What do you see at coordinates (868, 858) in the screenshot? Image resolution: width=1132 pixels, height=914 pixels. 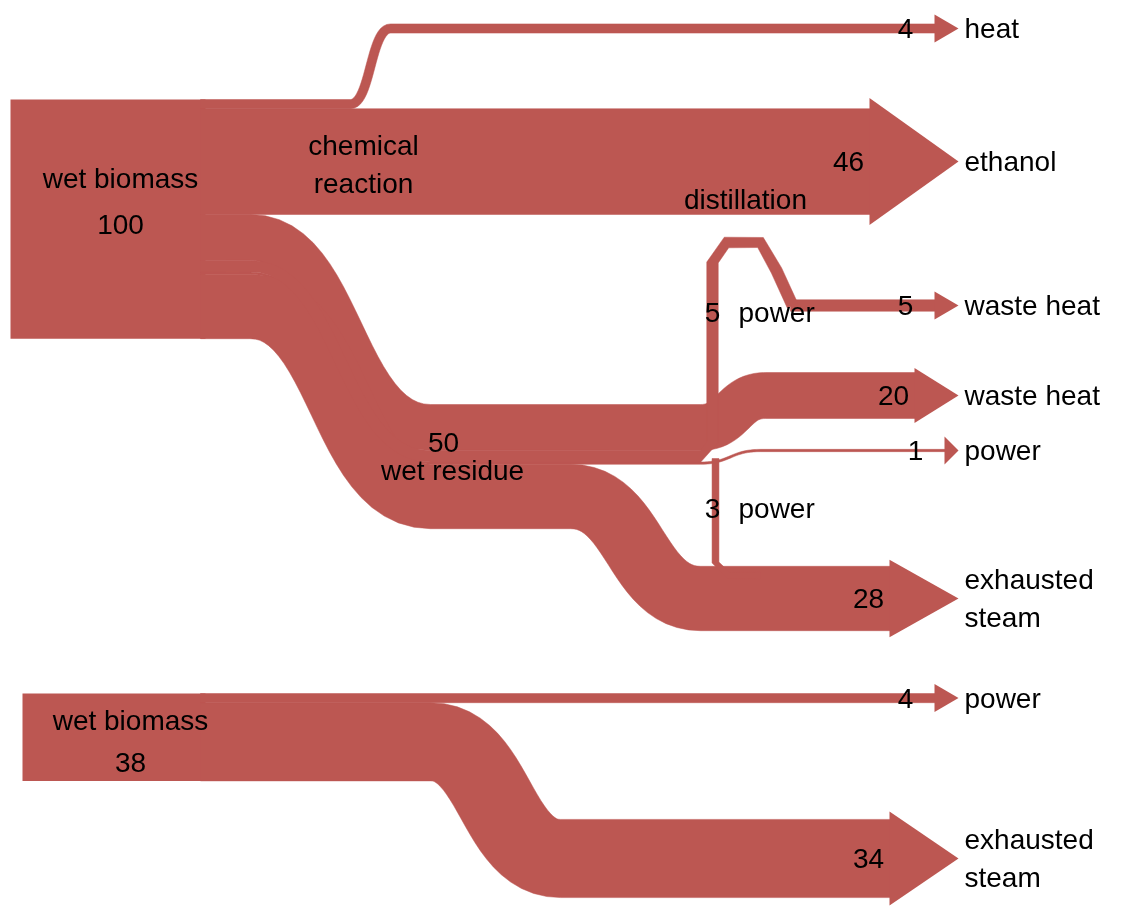 I see `data-label: 34` at bounding box center [868, 858].